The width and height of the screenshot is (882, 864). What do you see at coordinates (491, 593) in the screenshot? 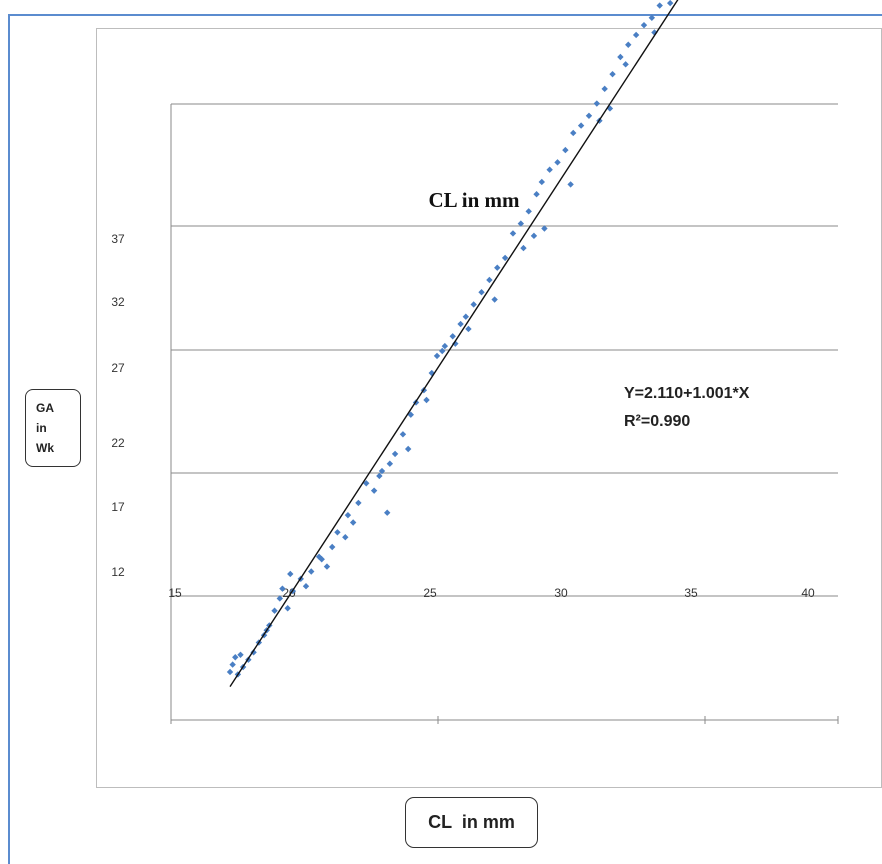
I see `x-tick-labels: 15 20 25 30 35 40` at bounding box center [491, 593].